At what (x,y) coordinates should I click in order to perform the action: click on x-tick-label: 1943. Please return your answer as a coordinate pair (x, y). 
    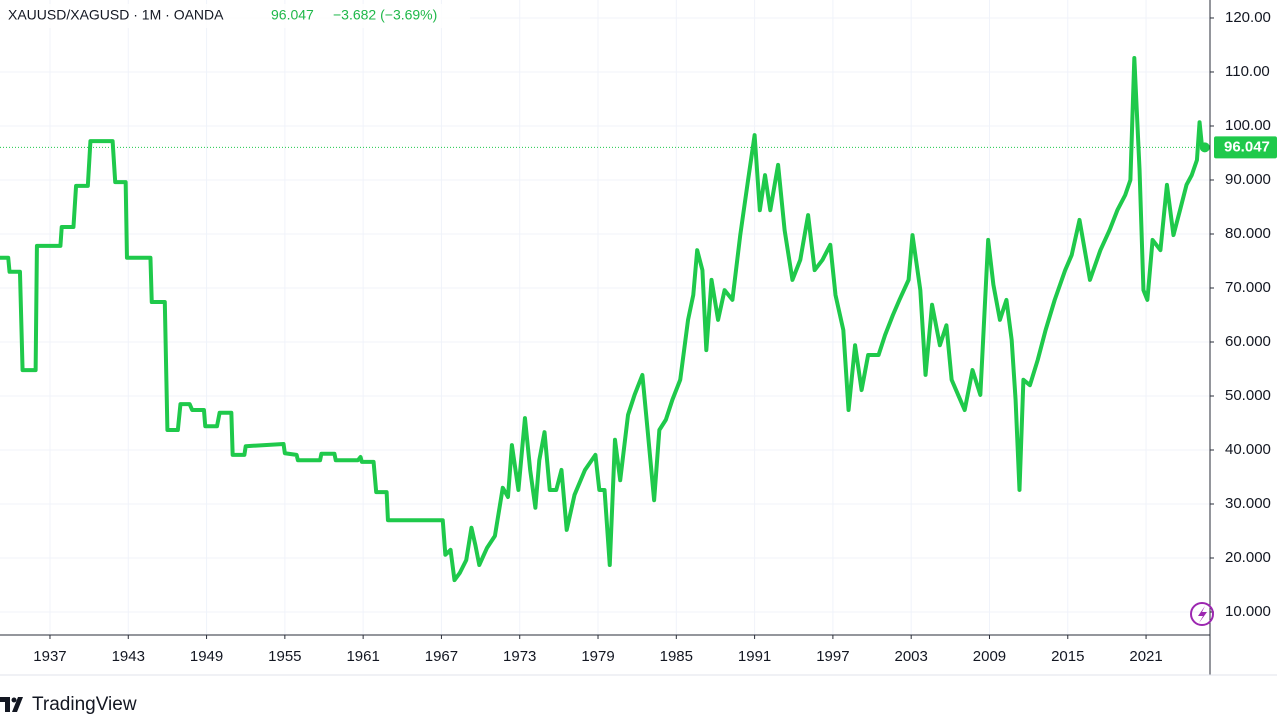
    Looking at the image, I should click on (128, 656).